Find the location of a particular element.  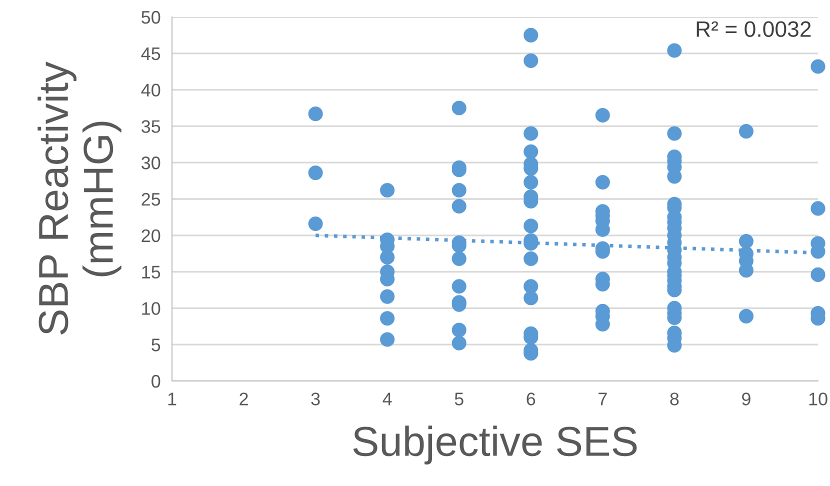

x-tick-label: 5 is located at coordinates (459, 399).